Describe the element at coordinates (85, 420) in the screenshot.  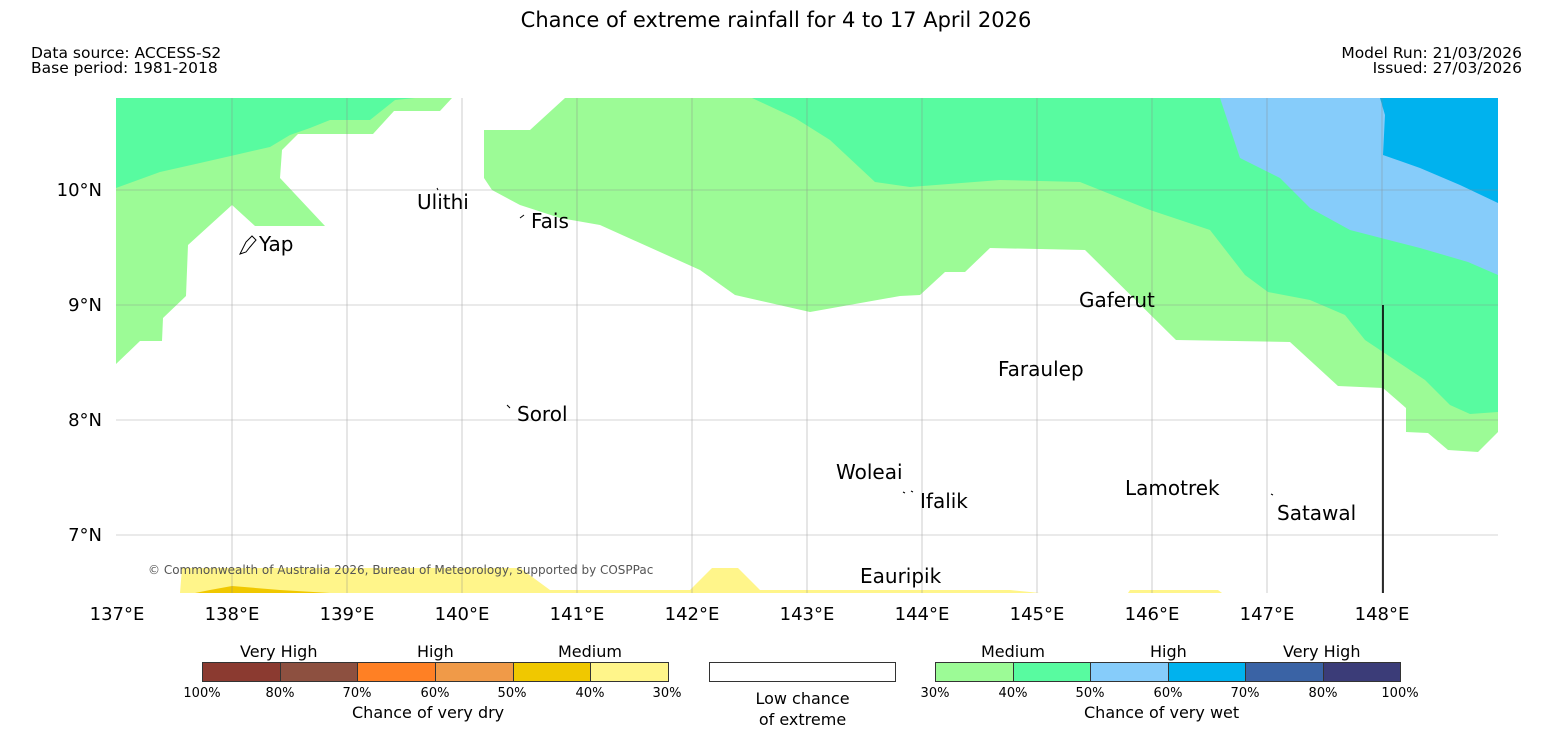
I see `lat-label: 8°N` at that location.